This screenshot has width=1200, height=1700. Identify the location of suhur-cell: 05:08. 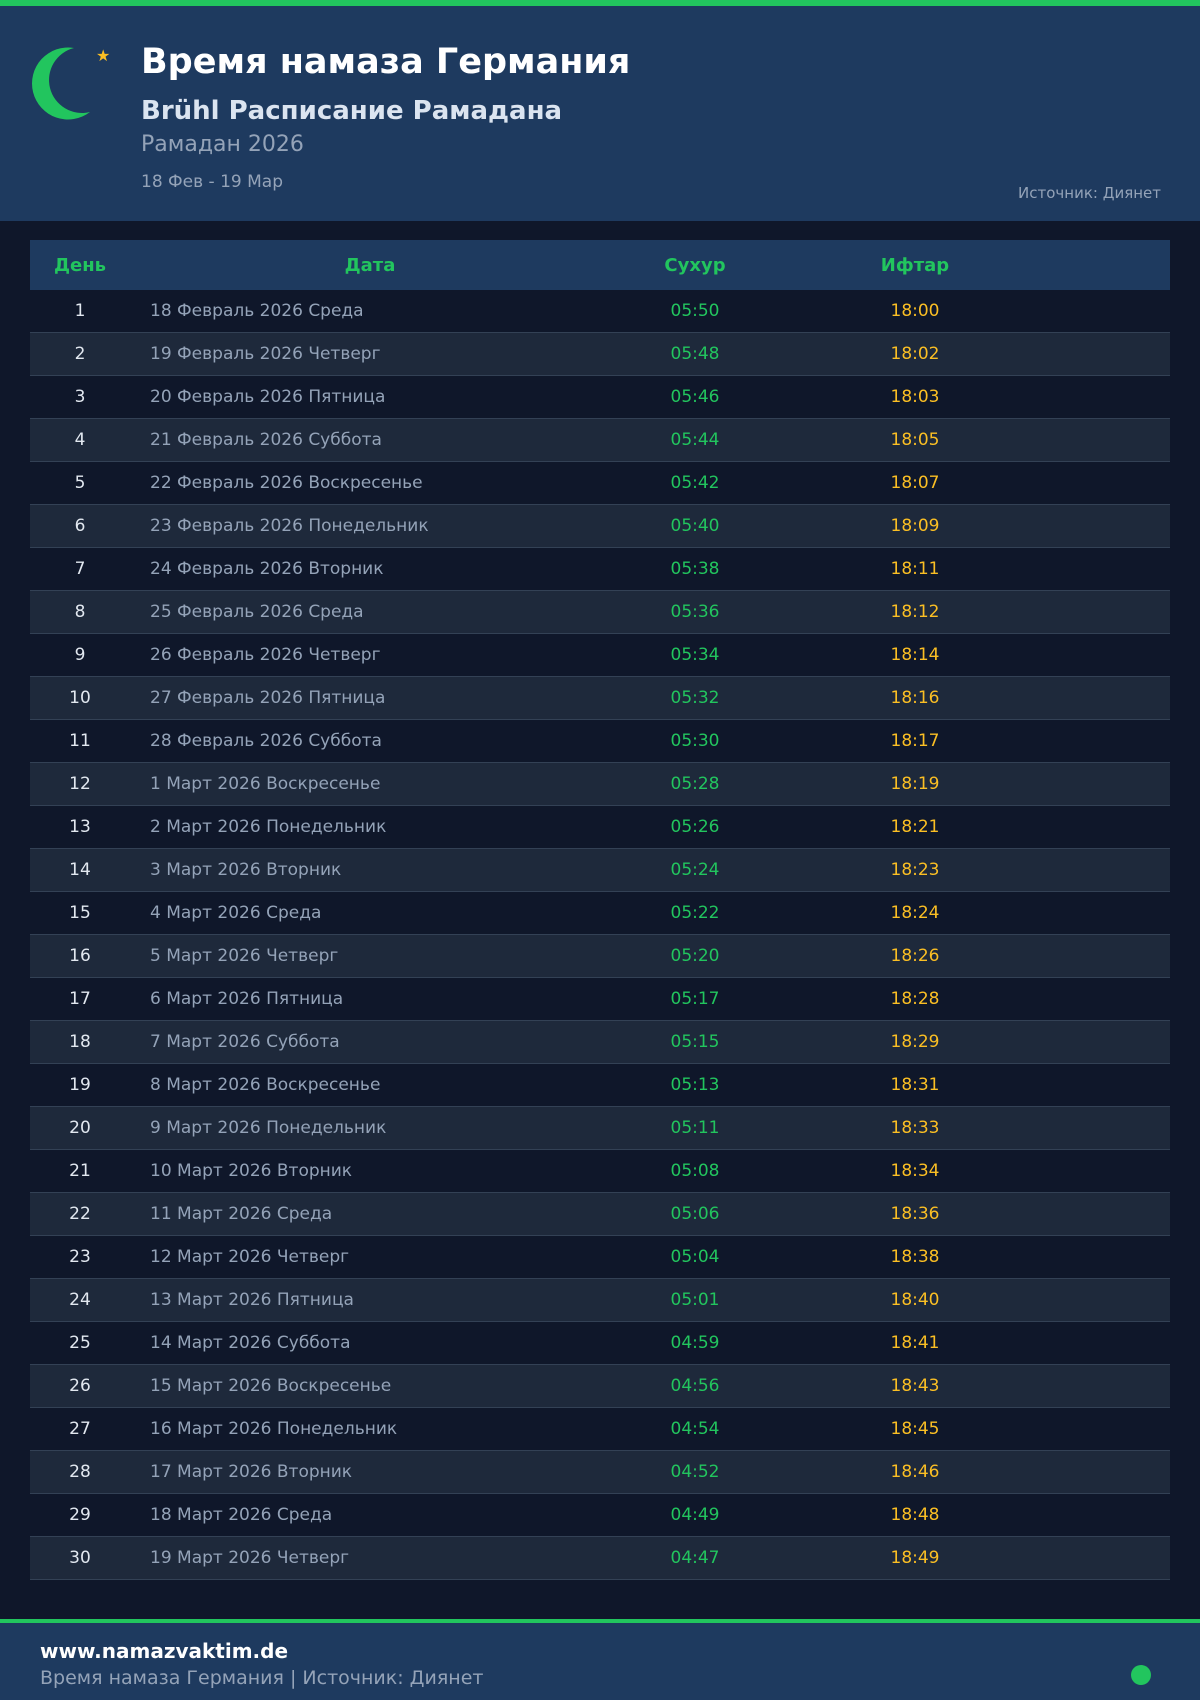
(695, 1171).